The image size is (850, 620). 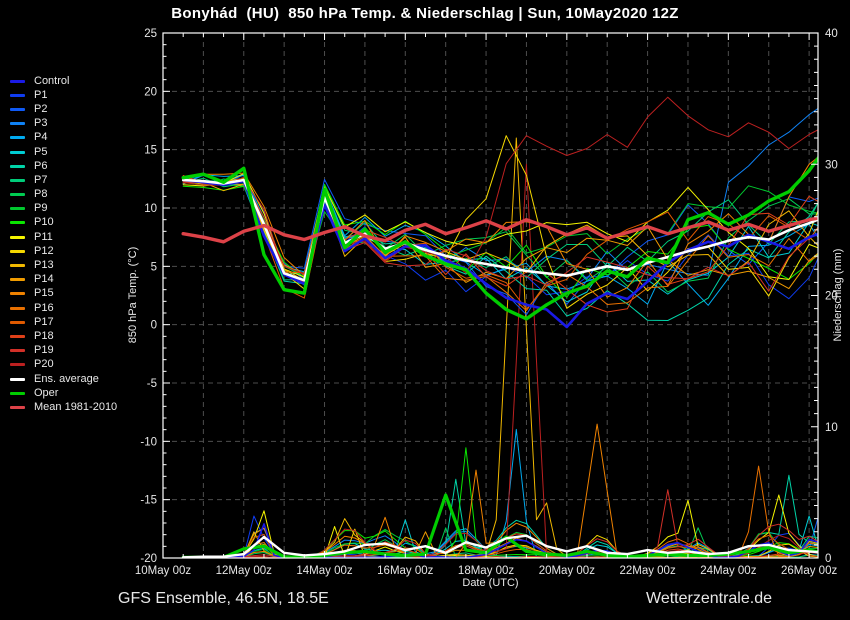 I want to click on legend-item: Control, so click(x=63, y=81).